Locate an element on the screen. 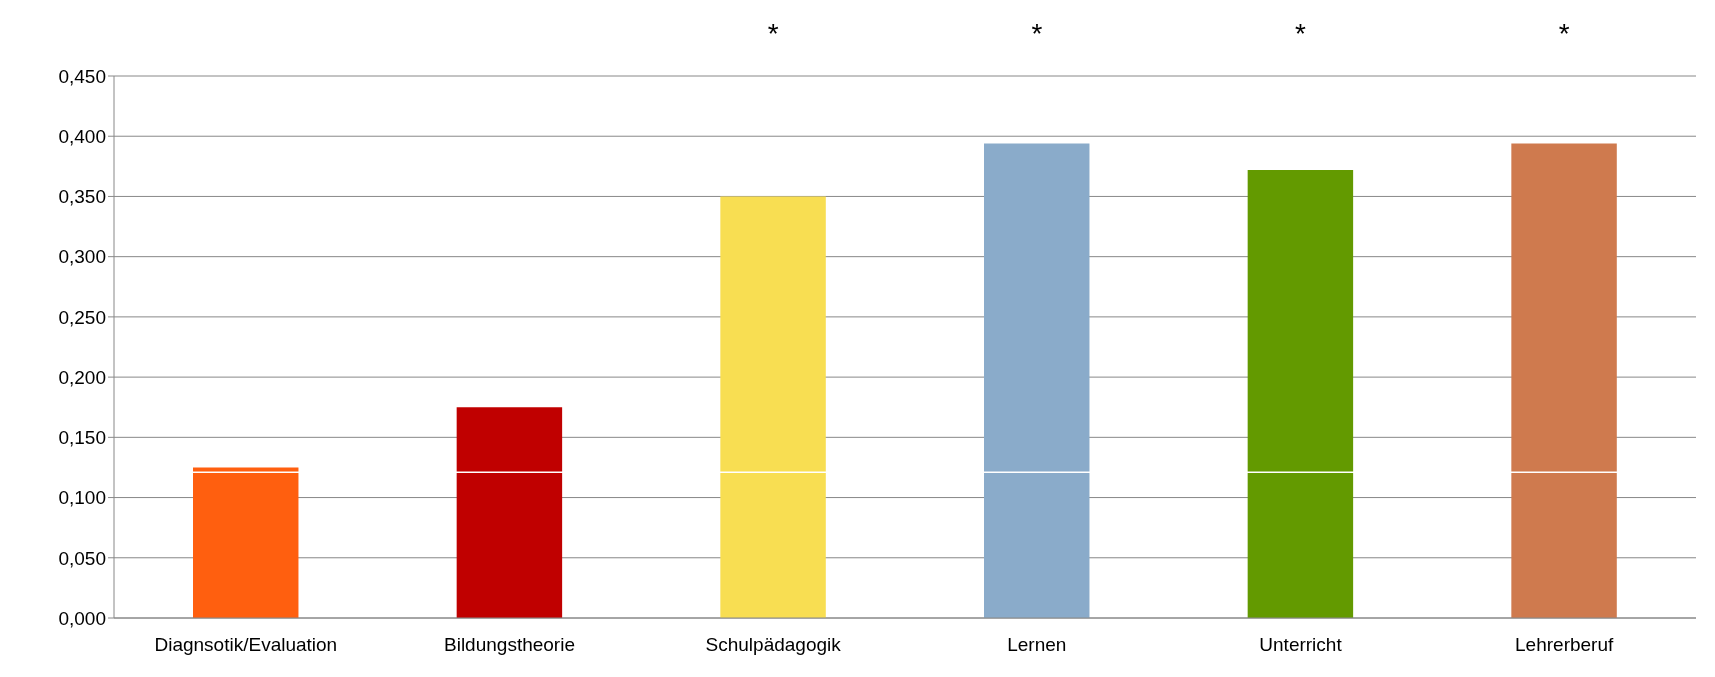 This screenshot has width=1715, height=677. x-tick-label: Schulpädagogik is located at coordinates (773, 645).